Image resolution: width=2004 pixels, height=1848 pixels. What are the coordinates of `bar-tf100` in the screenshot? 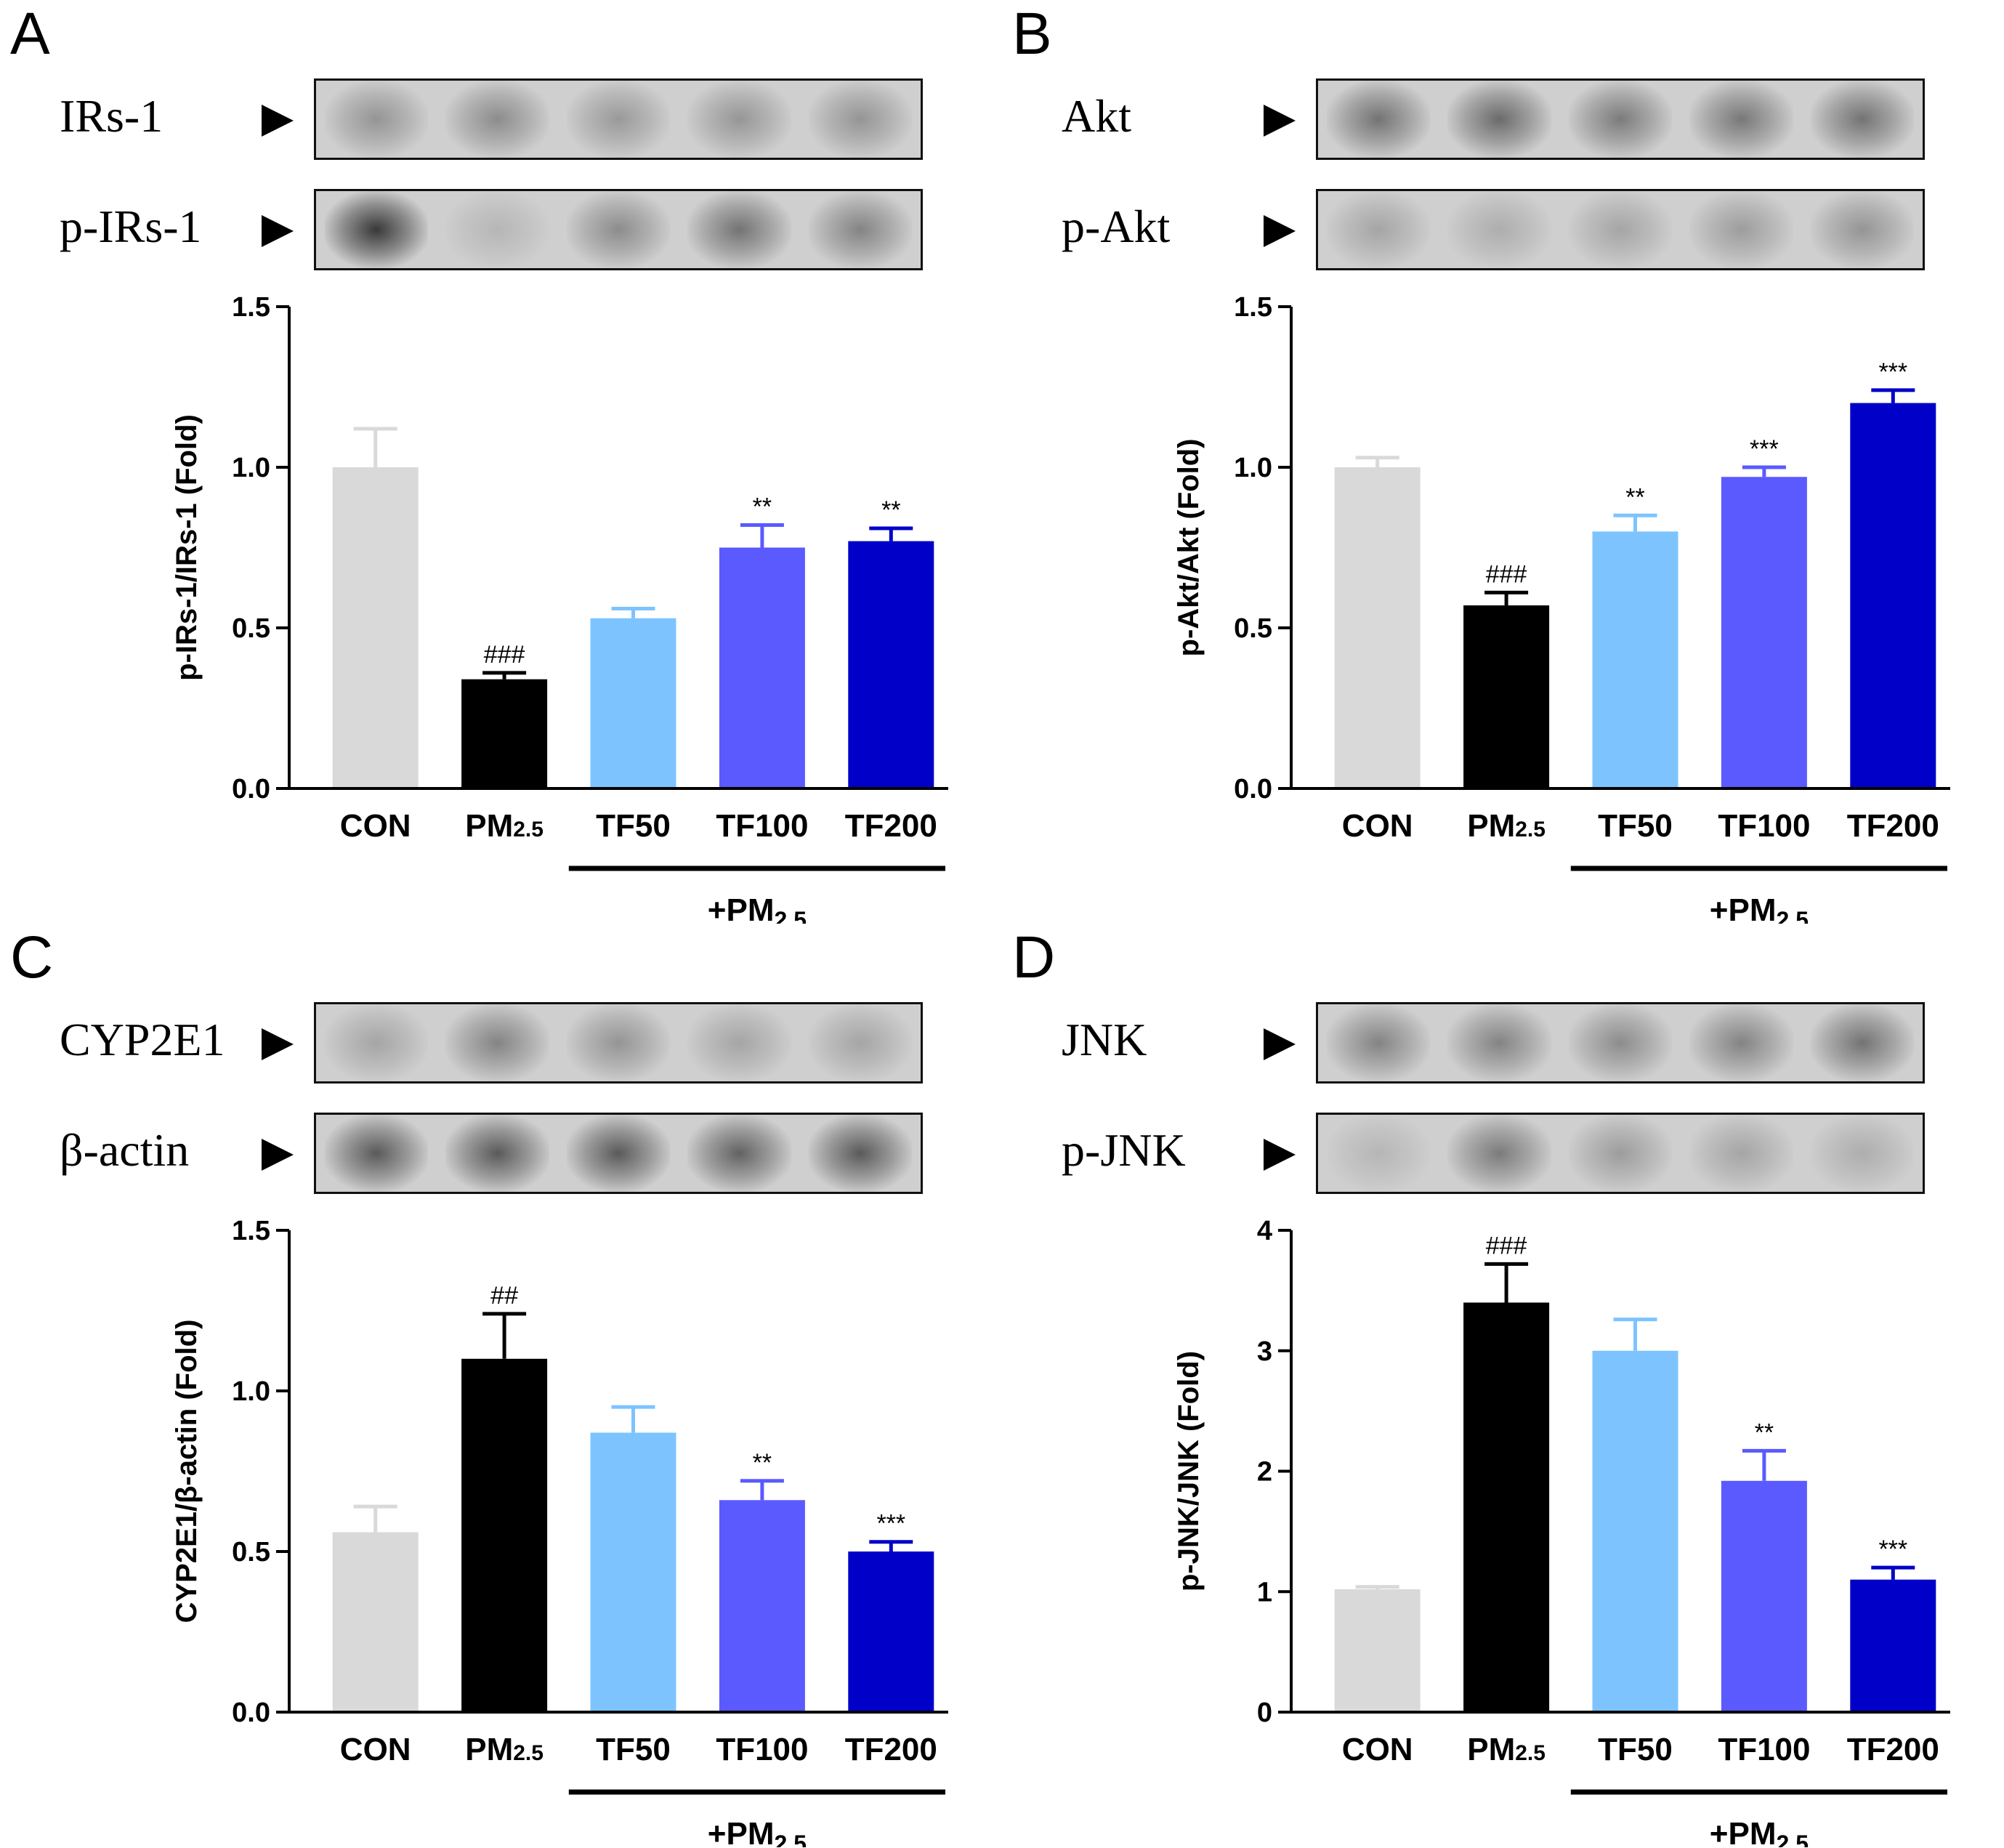 It's located at (762, 1605).